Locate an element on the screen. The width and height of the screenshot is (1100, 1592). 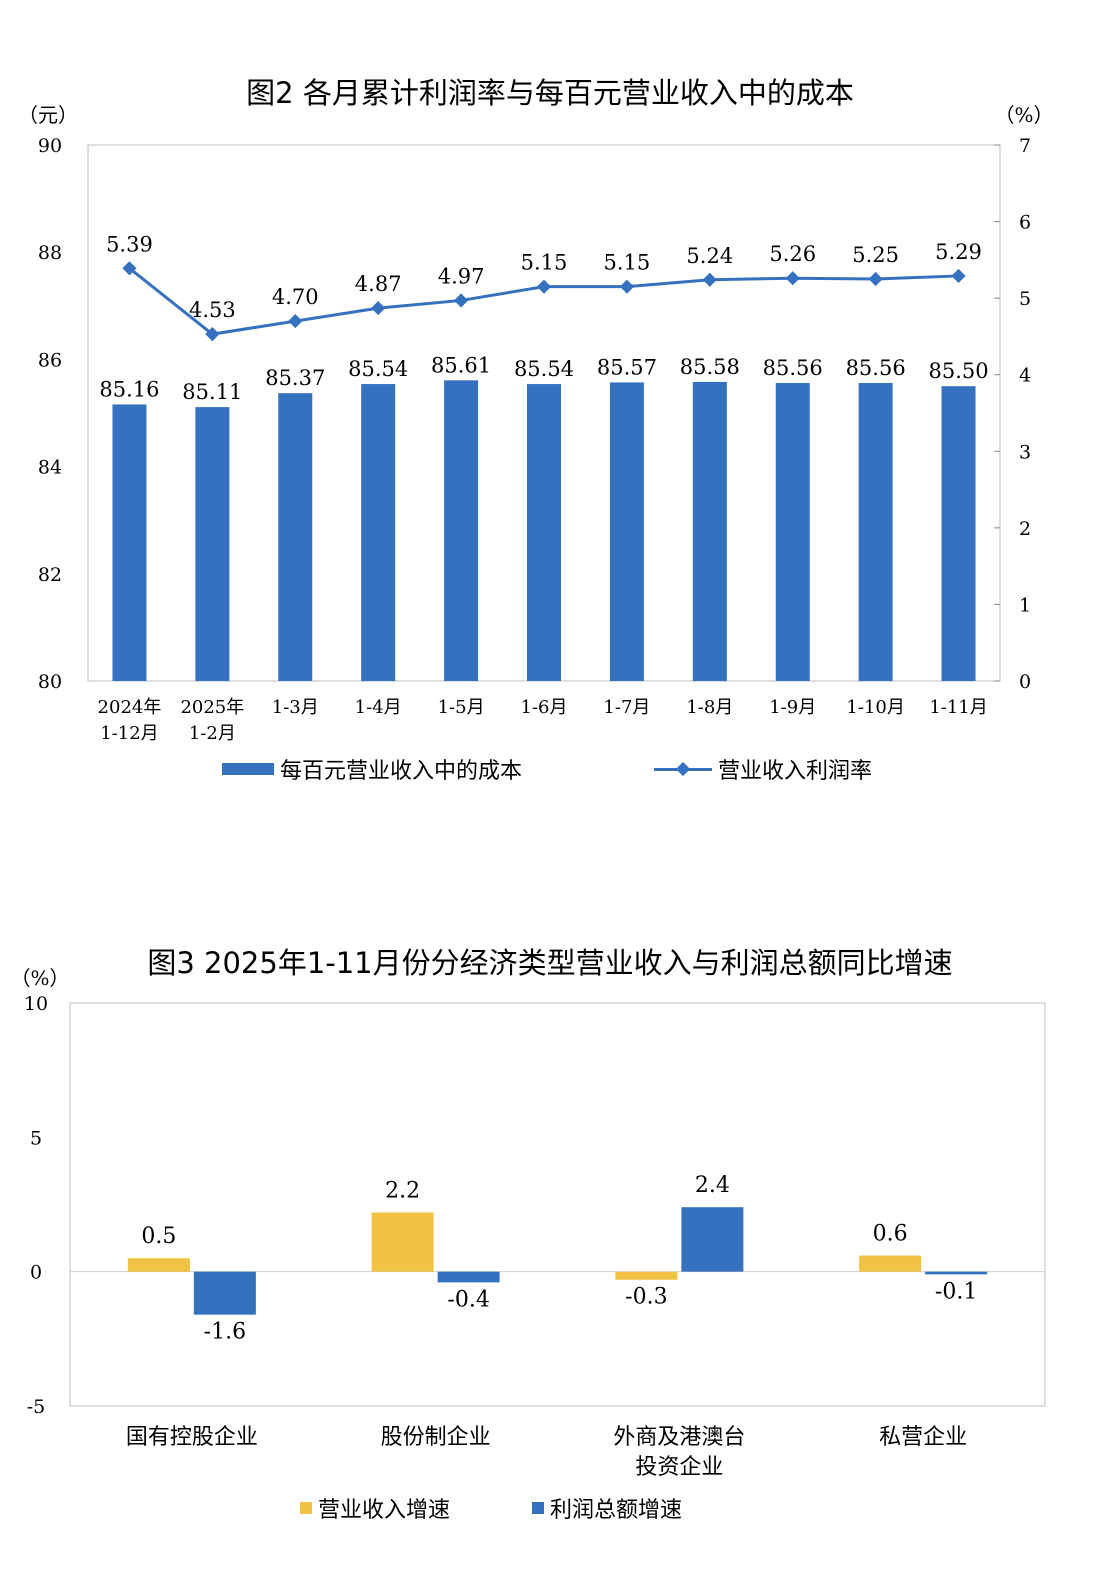
x-category-label: 国有控股企业 is located at coordinates (192, 1437).